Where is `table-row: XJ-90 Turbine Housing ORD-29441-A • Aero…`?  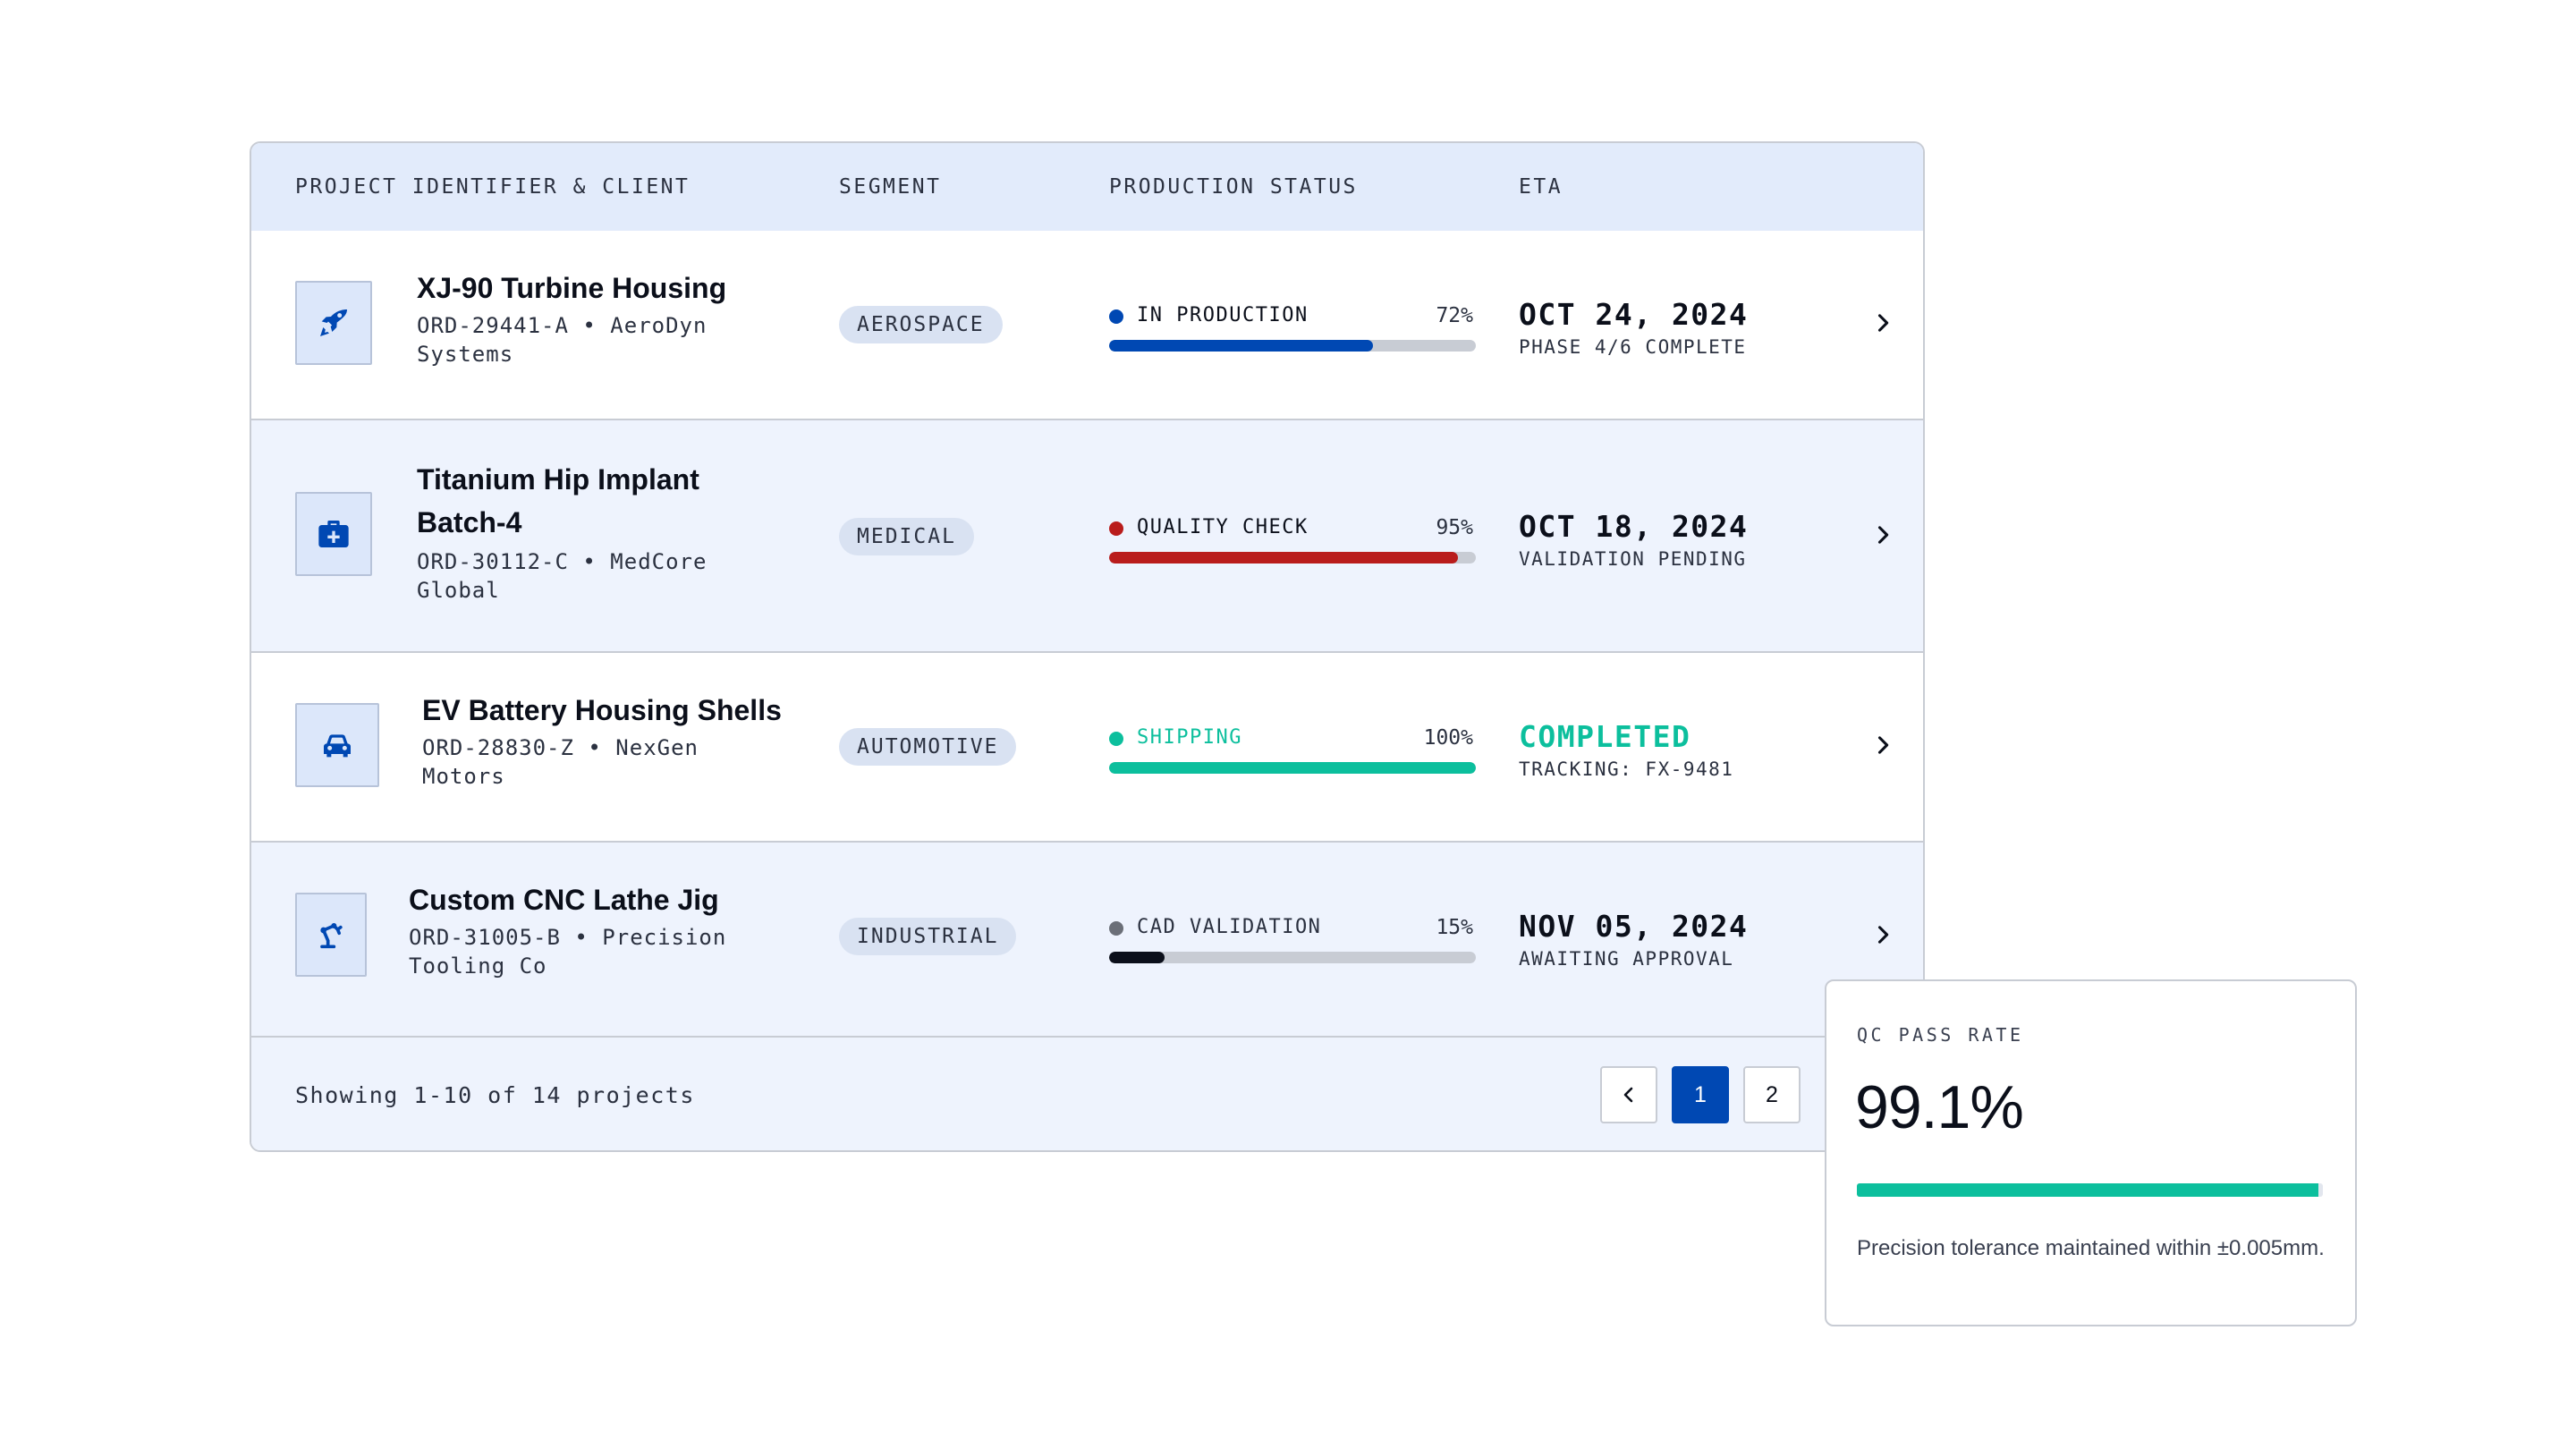
table-row: XJ-90 Turbine Housing ORD-29441-A • Aero… is located at coordinates (1087, 325).